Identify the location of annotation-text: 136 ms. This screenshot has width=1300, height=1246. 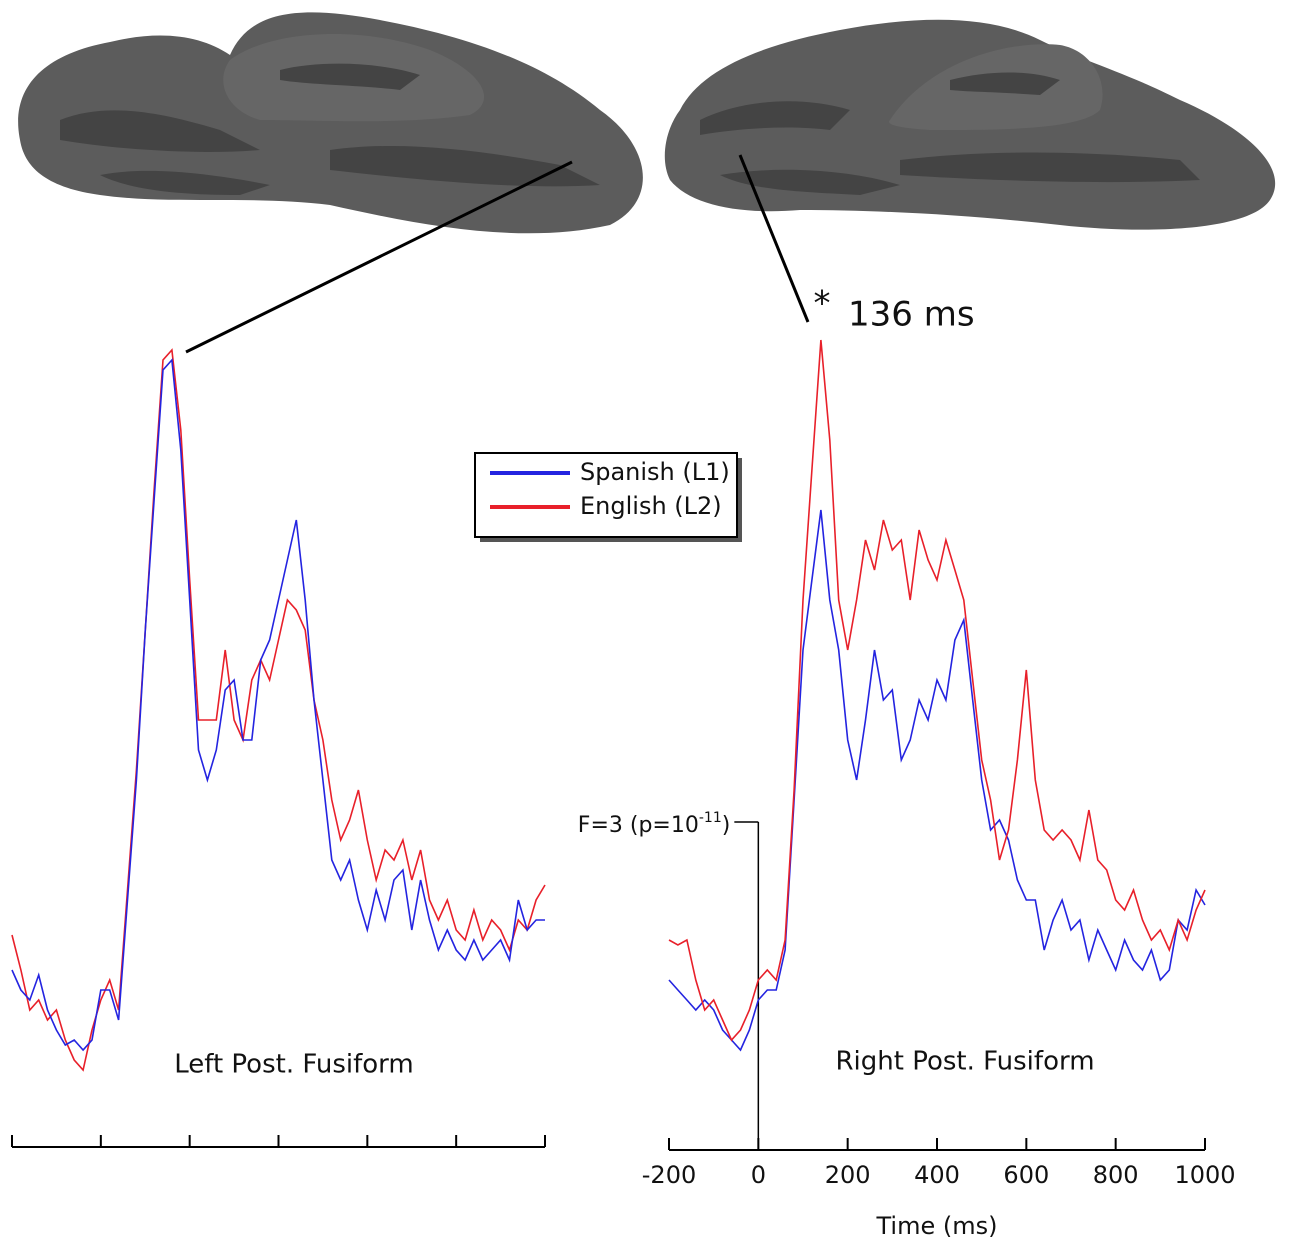
(911, 315).